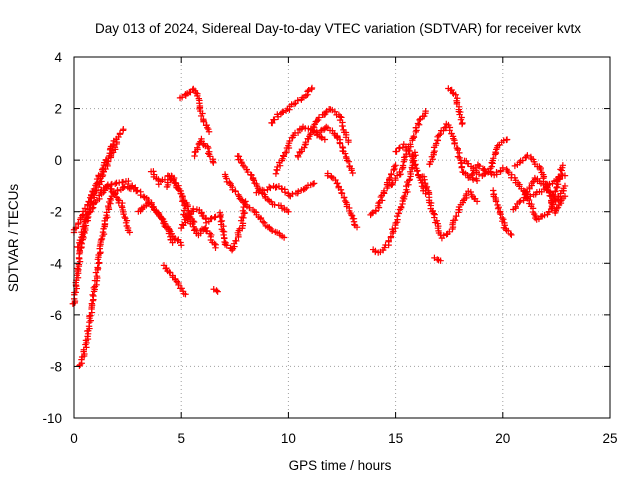  I want to click on x-tick-label: 10, so click(288, 438).